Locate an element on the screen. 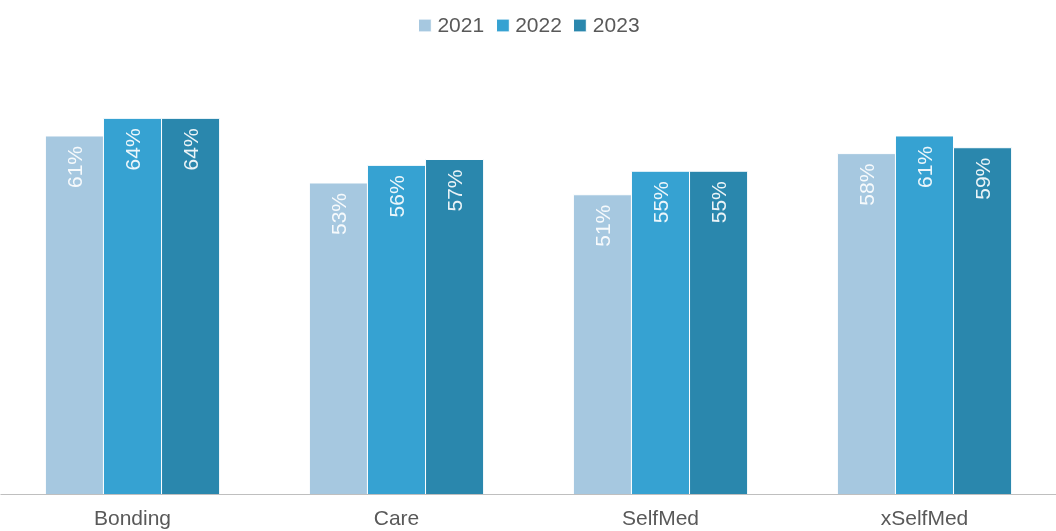  data-label: 59% is located at coordinates (983, 178).